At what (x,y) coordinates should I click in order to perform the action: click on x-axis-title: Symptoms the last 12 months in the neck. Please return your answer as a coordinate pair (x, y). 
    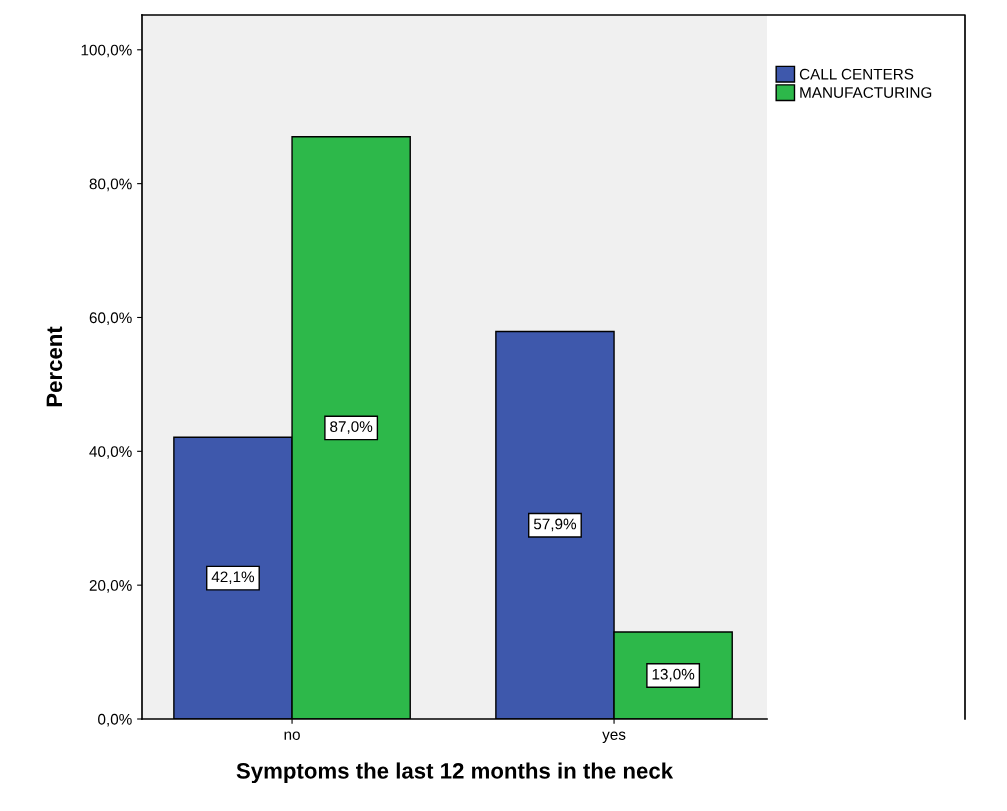
    Looking at the image, I should click on (455, 773).